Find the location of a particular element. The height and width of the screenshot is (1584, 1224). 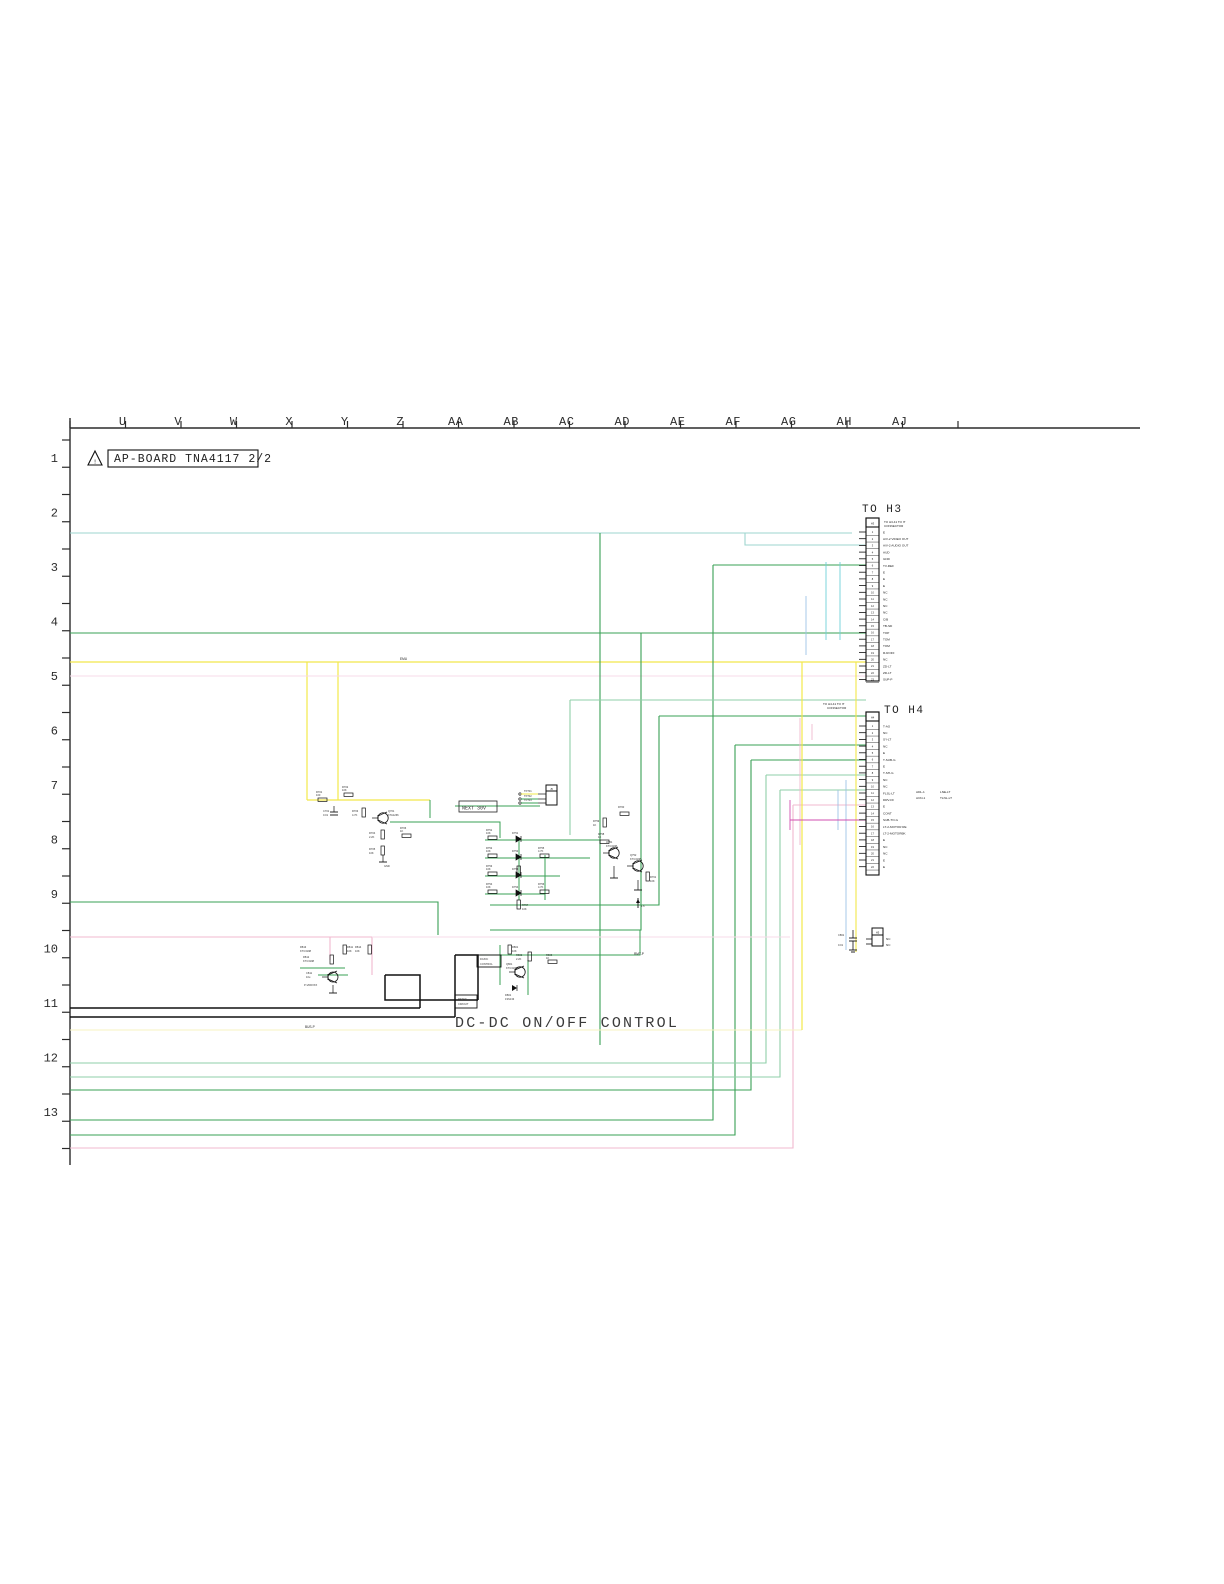

connector-pin-number: 15 is located at coordinates (872, 626).